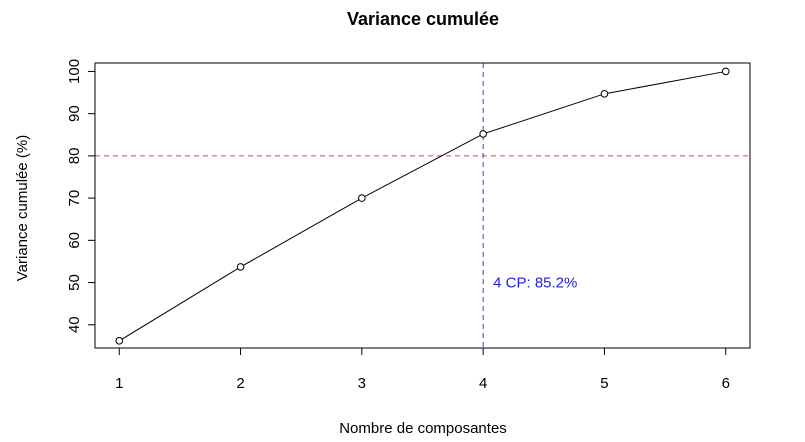 This screenshot has height=442, width=805. Describe the element at coordinates (423, 428) in the screenshot. I see `x-axis-label: Nombre de composantes` at that location.